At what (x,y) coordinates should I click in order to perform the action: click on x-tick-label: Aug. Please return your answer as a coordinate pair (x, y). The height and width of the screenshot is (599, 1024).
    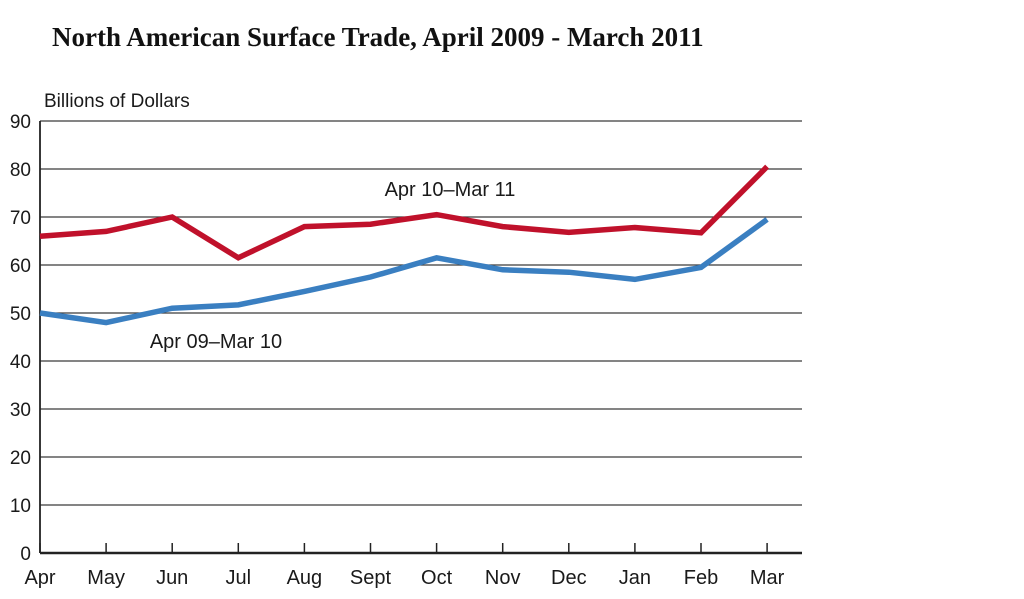
    Looking at the image, I should click on (305, 578).